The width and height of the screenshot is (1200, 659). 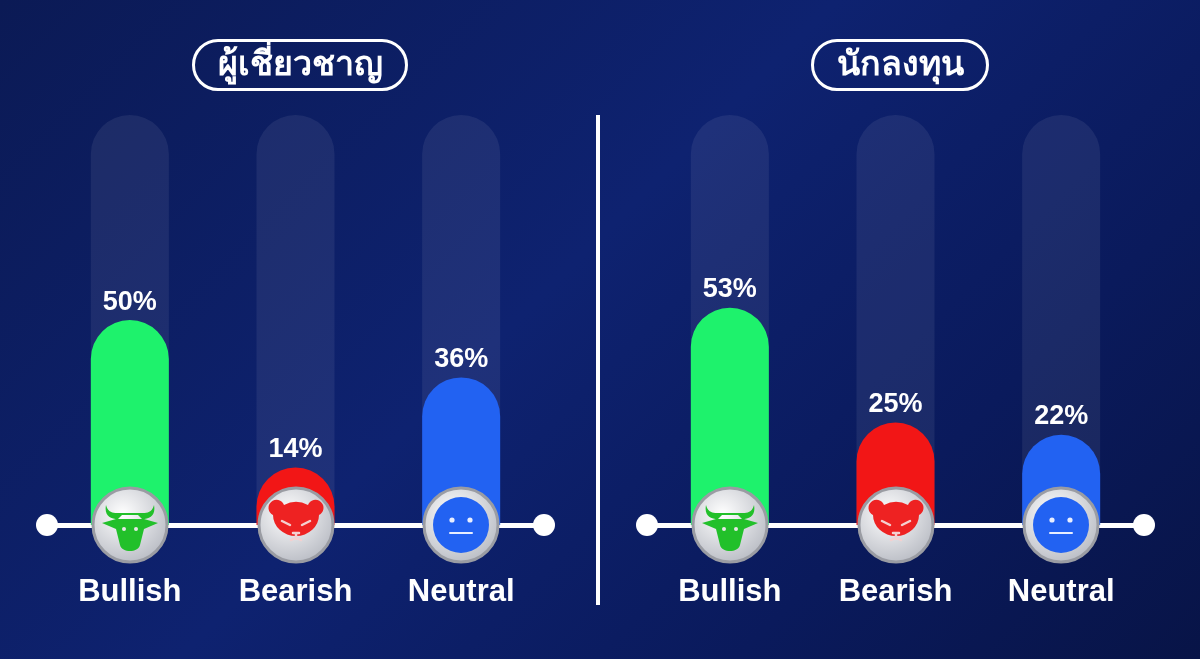 What do you see at coordinates (895, 403) in the screenshot?
I see `data-label: 25%` at bounding box center [895, 403].